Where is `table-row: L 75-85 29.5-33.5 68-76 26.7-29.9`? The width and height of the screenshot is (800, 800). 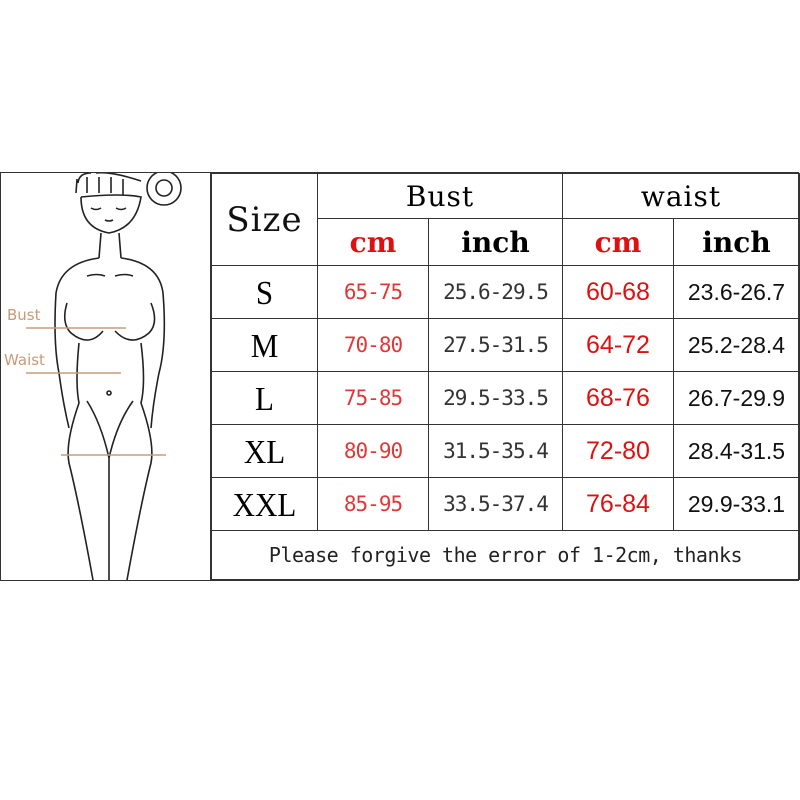
table-row: L 75-85 29.5-33.5 68-76 26.7-29.9 is located at coordinates (505, 398).